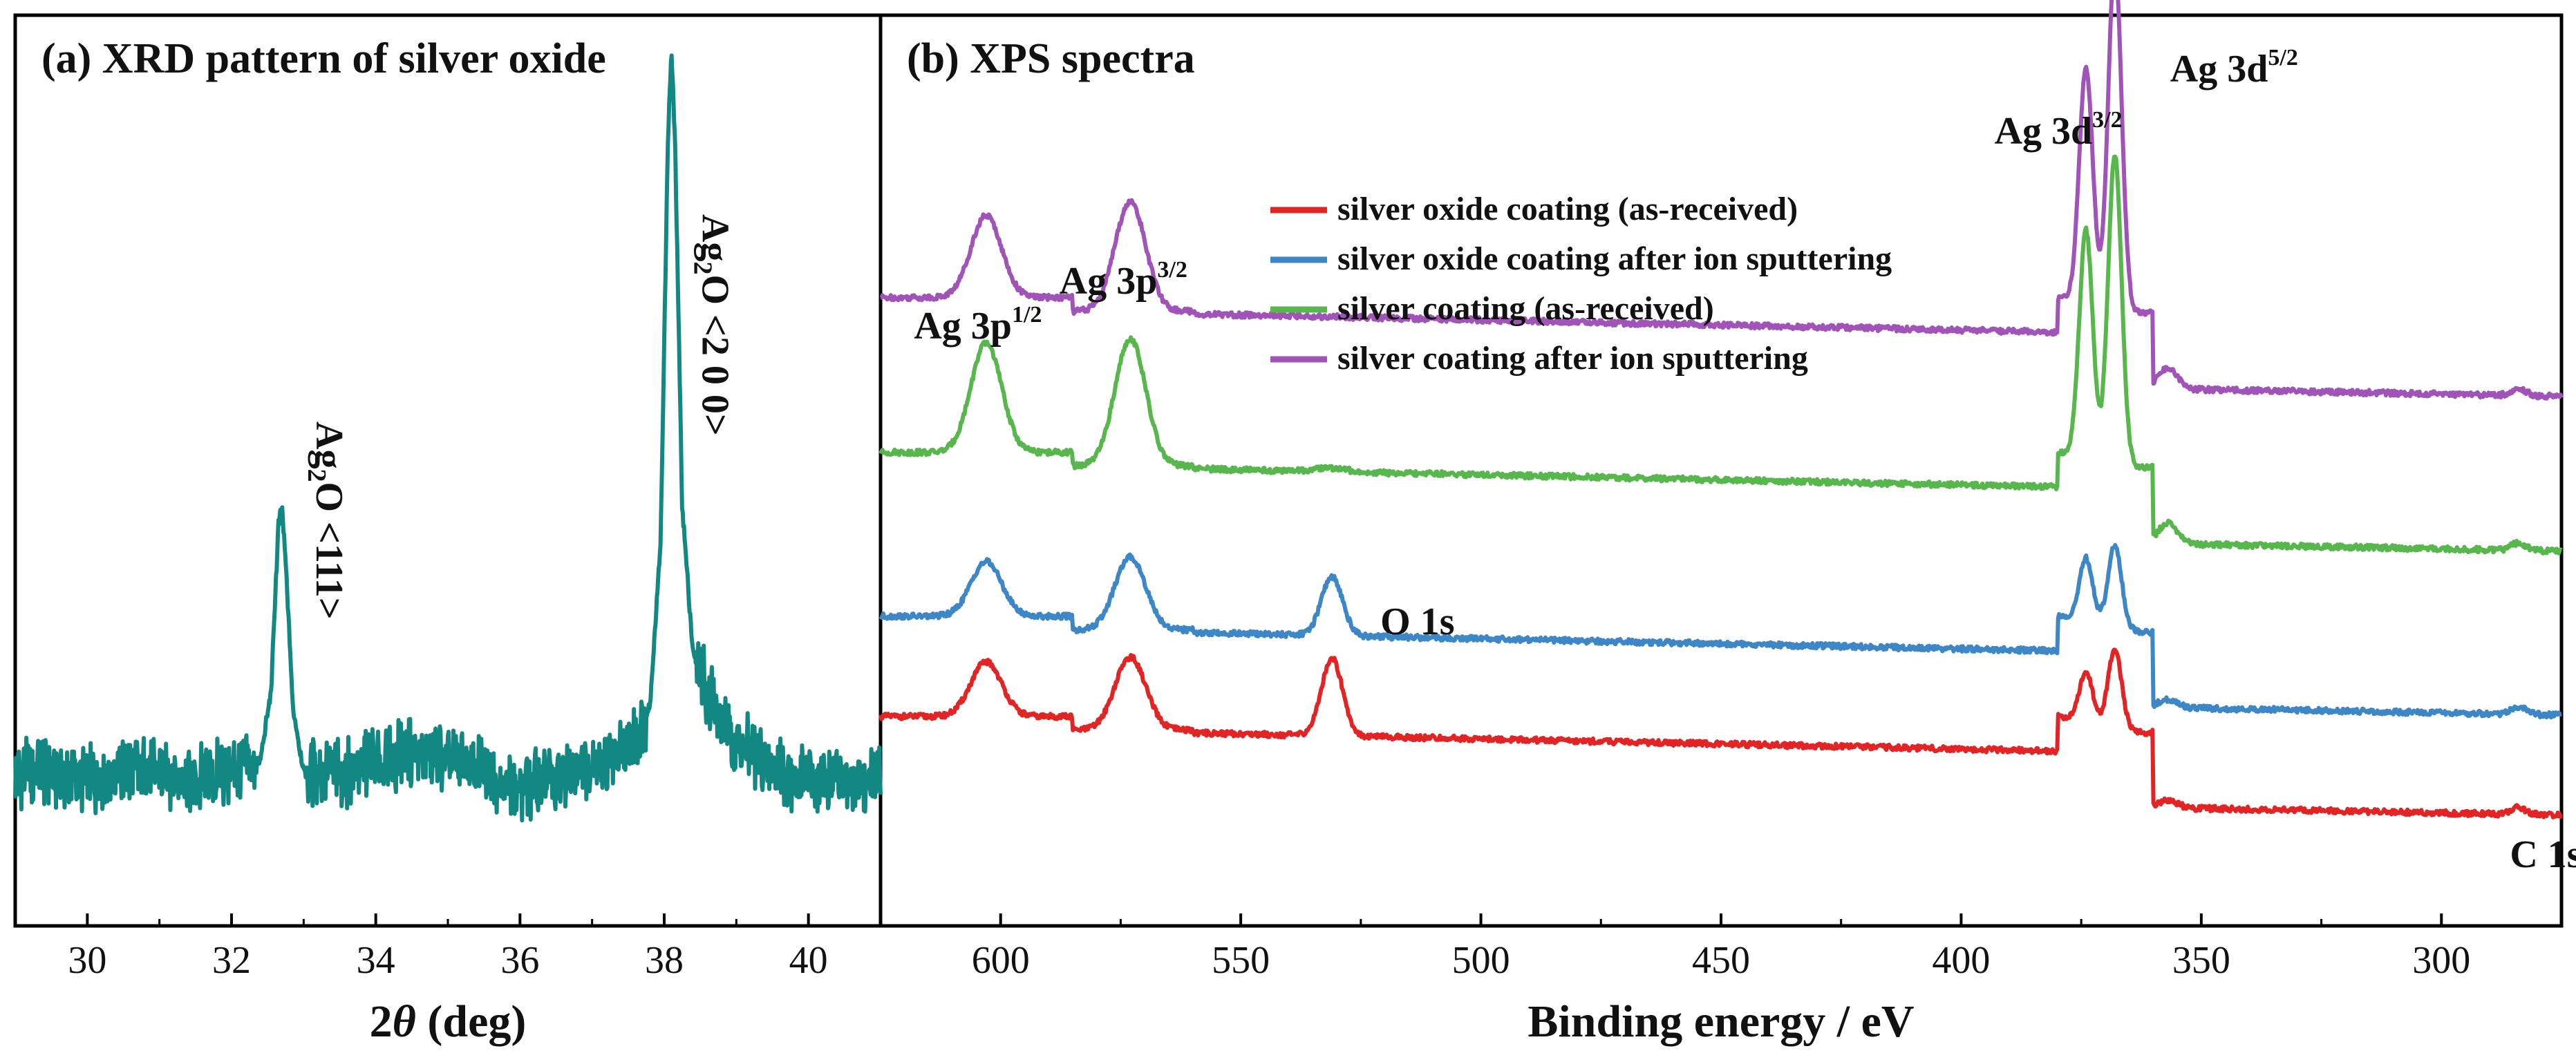  I want to click on panel-b-peak-annotation: C 1s, so click(2543, 854).